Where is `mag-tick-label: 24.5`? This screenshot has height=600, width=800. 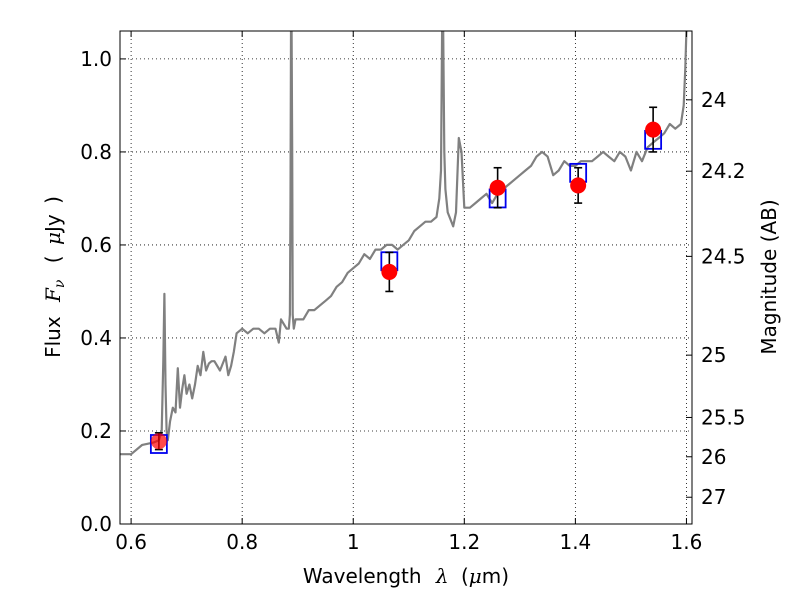 mag-tick-label: 24.5 is located at coordinates (723, 256).